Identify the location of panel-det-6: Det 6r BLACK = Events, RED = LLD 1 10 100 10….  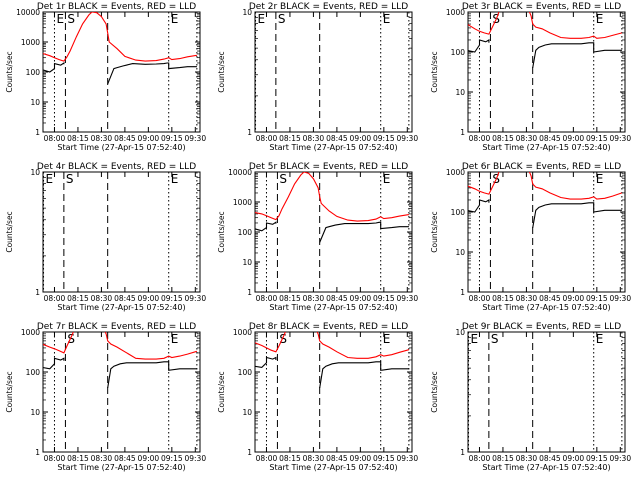
(530, 237).